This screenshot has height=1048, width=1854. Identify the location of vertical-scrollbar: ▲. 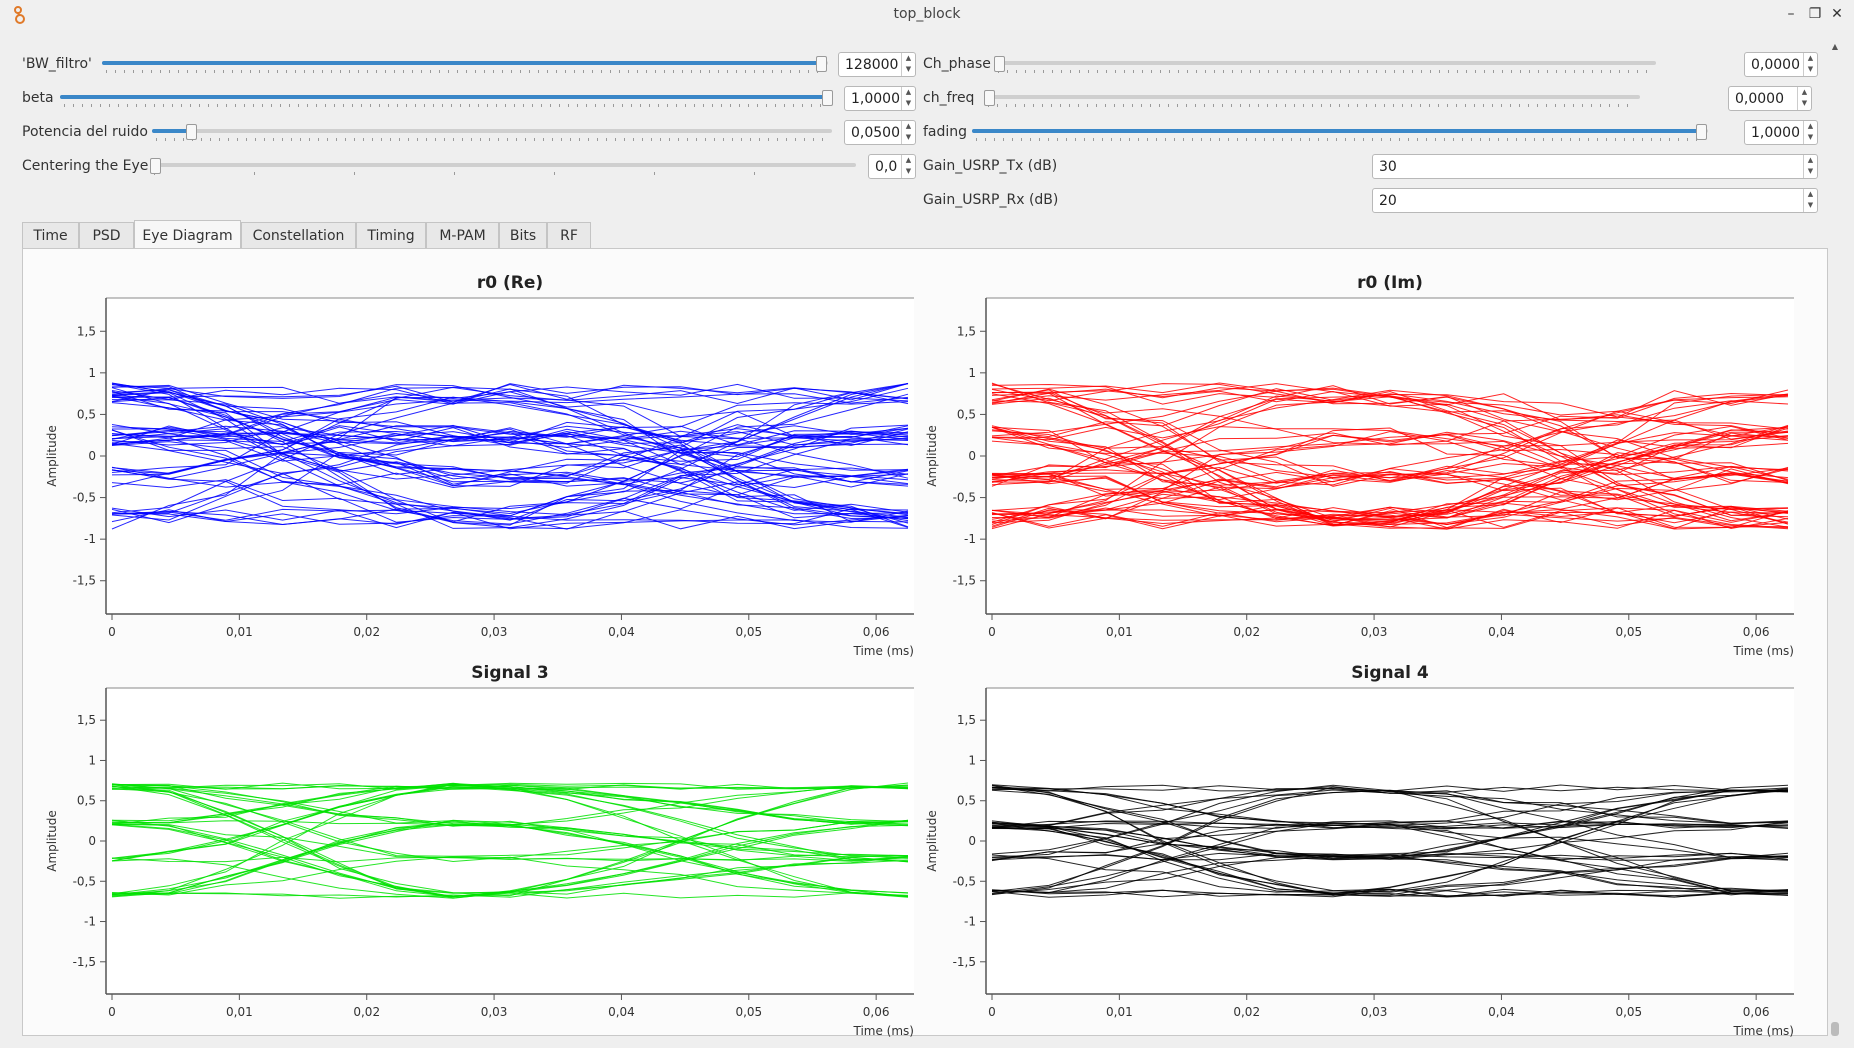
(1835, 540).